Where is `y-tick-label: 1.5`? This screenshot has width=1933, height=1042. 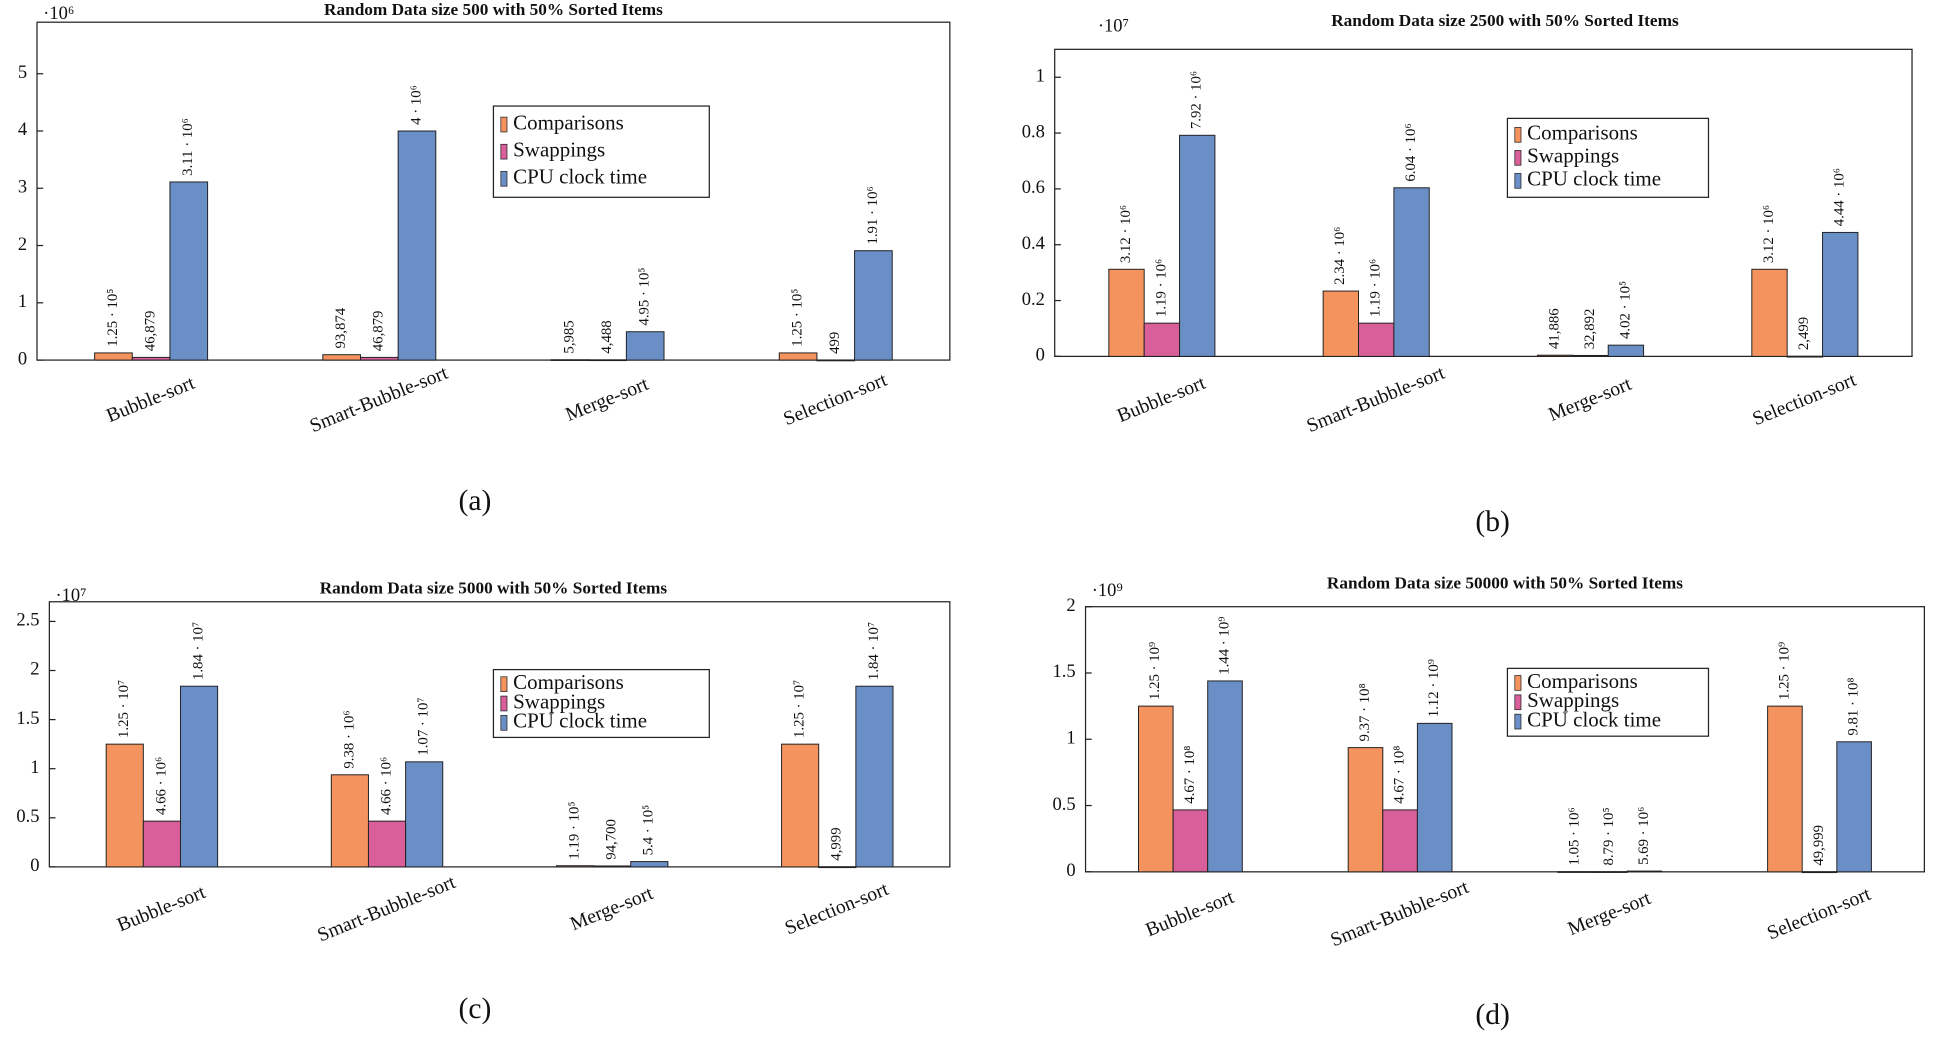
y-tick-label: 1.5 is located at coordinates (27, 719).